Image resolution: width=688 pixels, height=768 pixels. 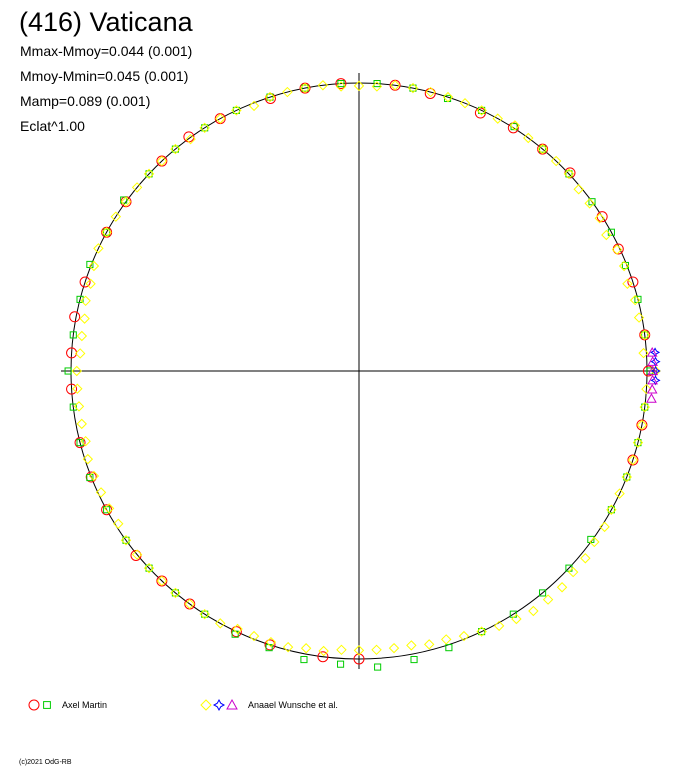 I want to click on stat-mamp: Mamp=0.089 (0.001), so click(x=85, y=101).